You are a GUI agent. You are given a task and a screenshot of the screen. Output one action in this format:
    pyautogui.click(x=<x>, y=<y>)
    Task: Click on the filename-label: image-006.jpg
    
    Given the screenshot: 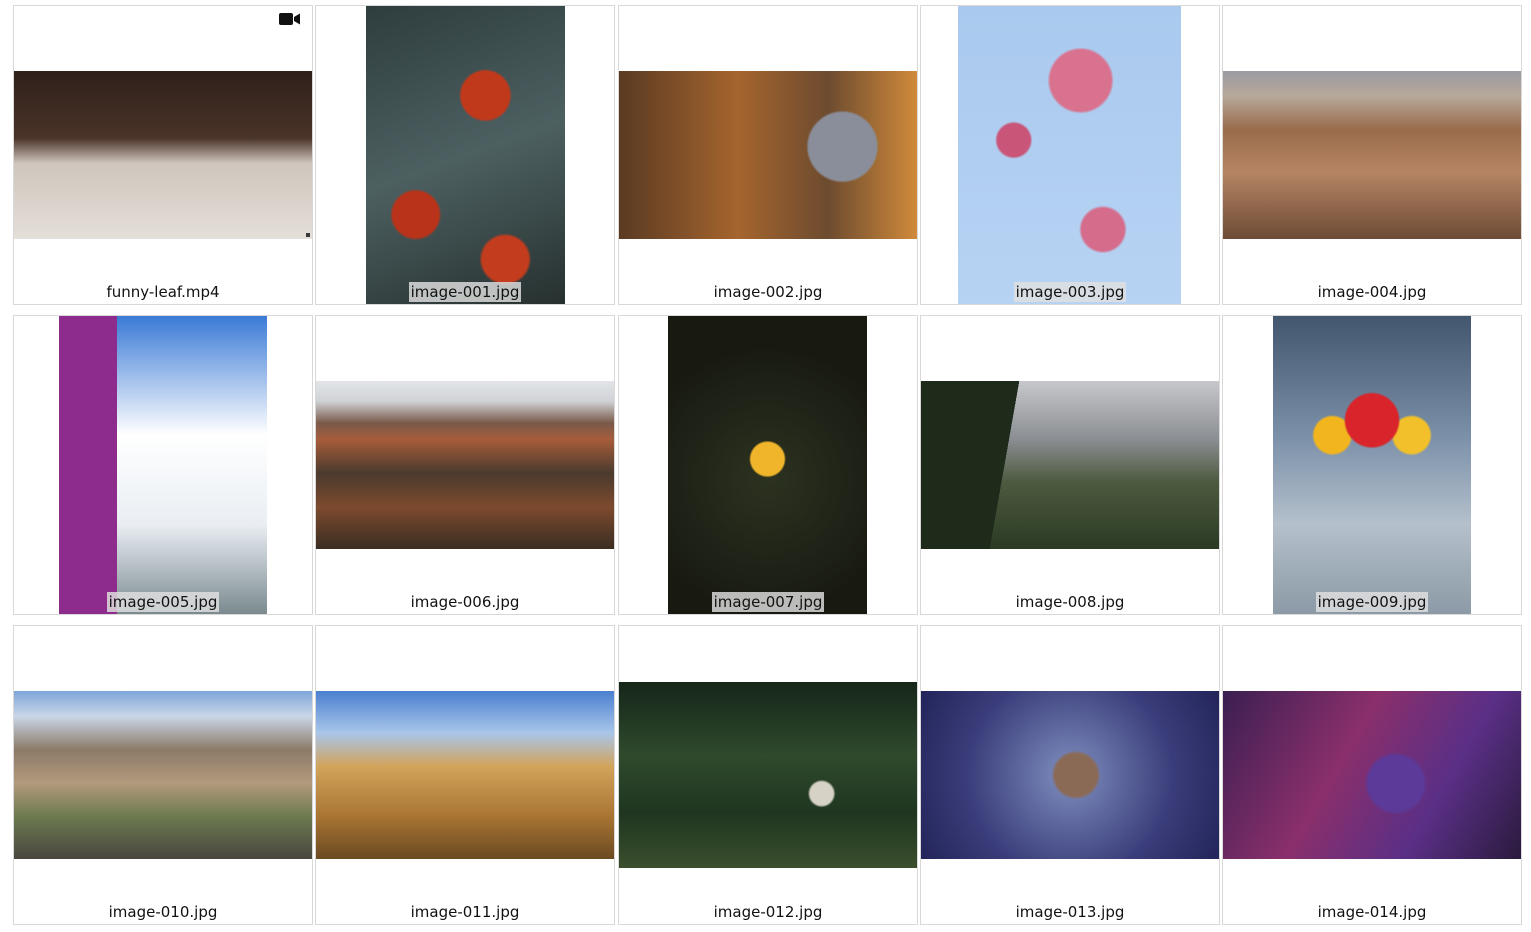 What is the action you would take?
    pyautogui.click(x=465, y=602)
    